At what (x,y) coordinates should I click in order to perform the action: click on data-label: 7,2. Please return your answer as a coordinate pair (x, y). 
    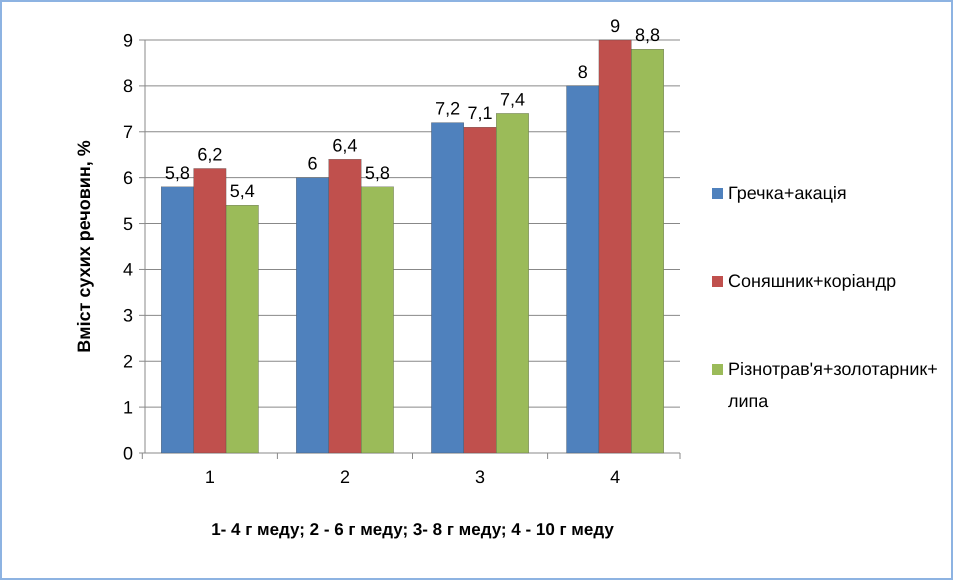
    Looking at the image, I should click on (447, 108).